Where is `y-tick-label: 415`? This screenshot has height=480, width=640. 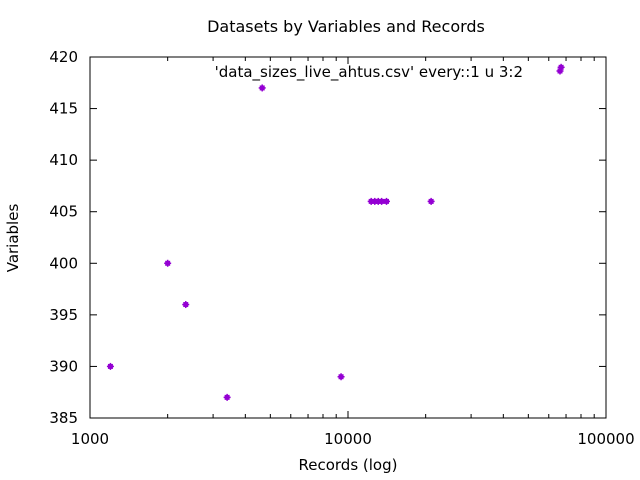
y-tick-label: 415 is located at coordinates (63, 109).